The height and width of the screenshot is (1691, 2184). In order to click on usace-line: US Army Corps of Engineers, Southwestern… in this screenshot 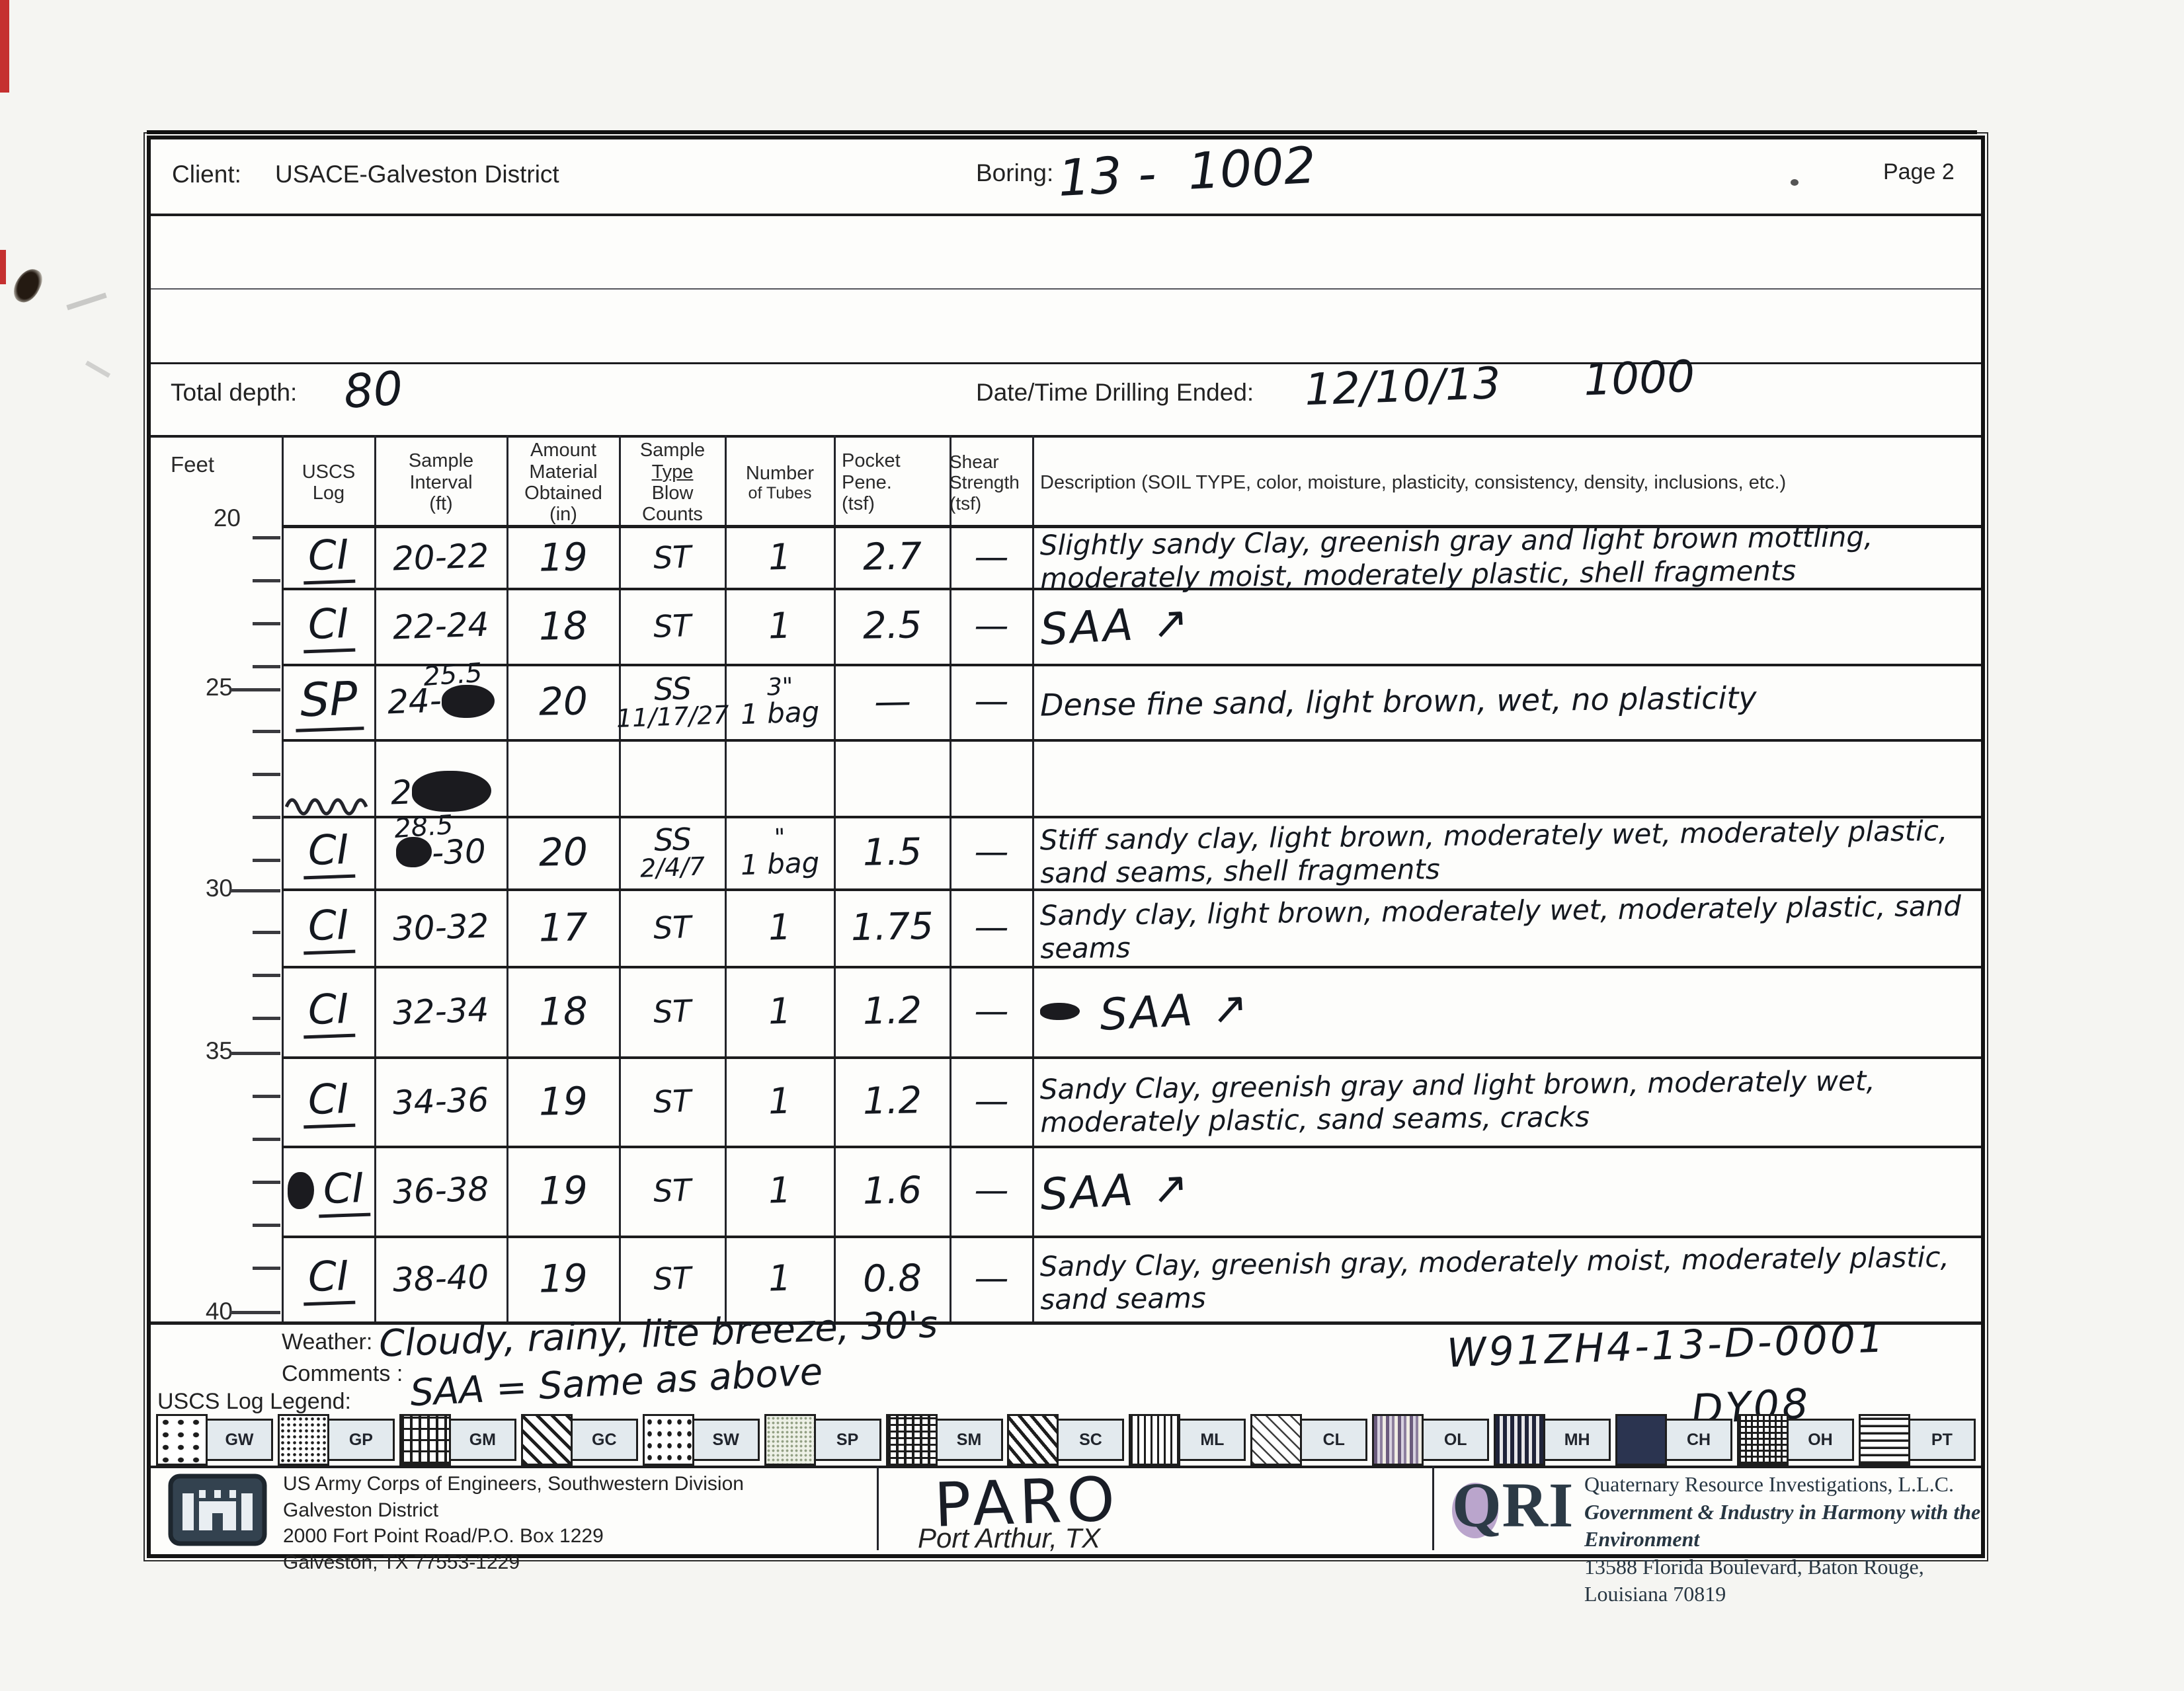, I will do `click(513, 1484)`.